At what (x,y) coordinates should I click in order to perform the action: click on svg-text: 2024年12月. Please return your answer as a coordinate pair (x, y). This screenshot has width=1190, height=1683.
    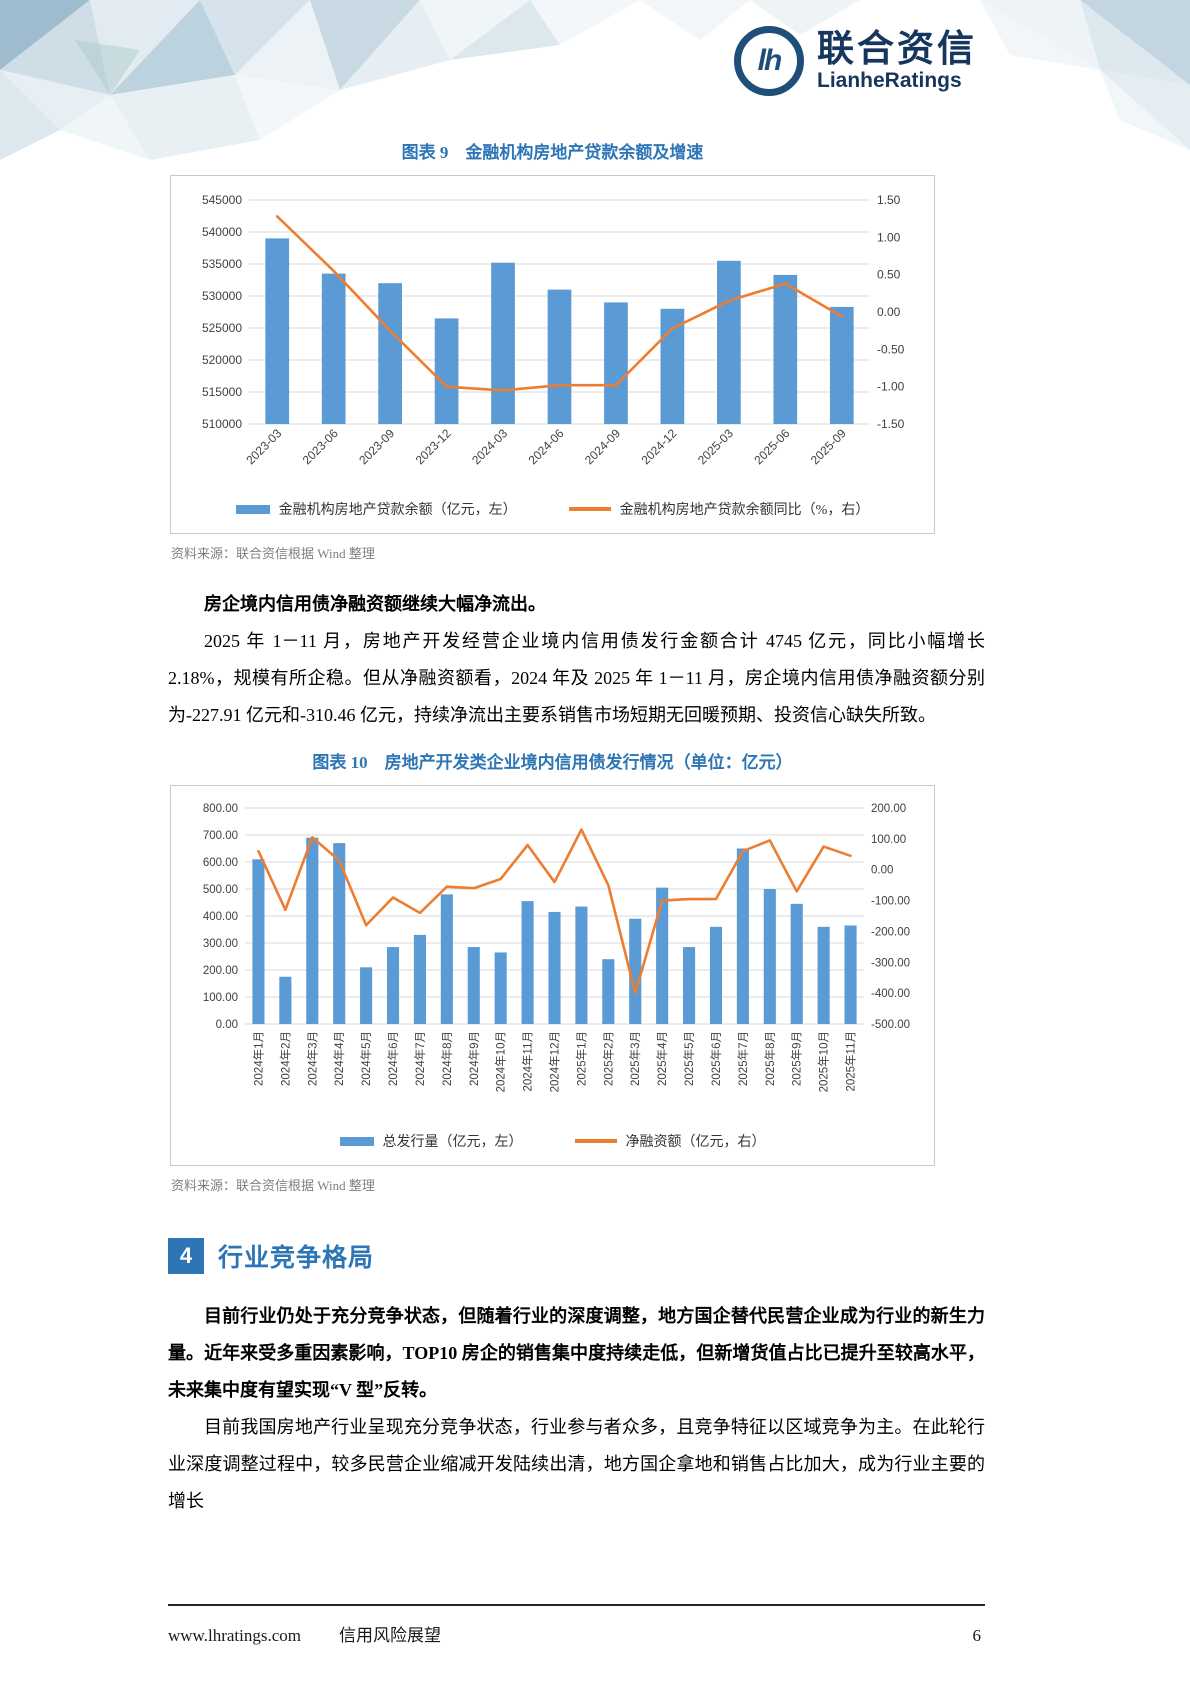
    Looking at the image, I should click on (555, 1061).